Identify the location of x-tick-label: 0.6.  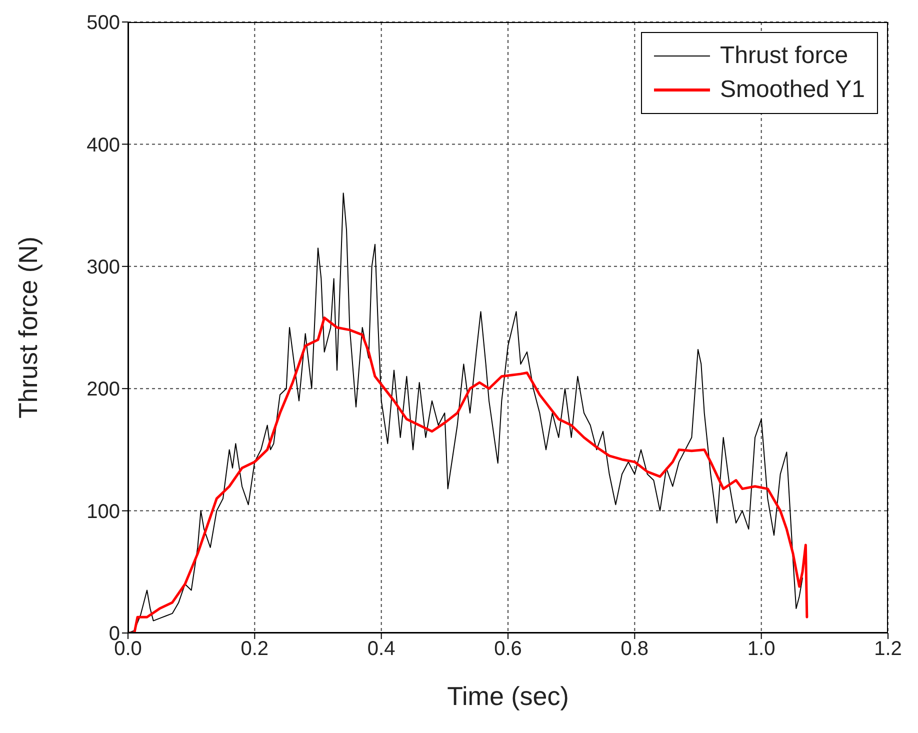
(508, 649).